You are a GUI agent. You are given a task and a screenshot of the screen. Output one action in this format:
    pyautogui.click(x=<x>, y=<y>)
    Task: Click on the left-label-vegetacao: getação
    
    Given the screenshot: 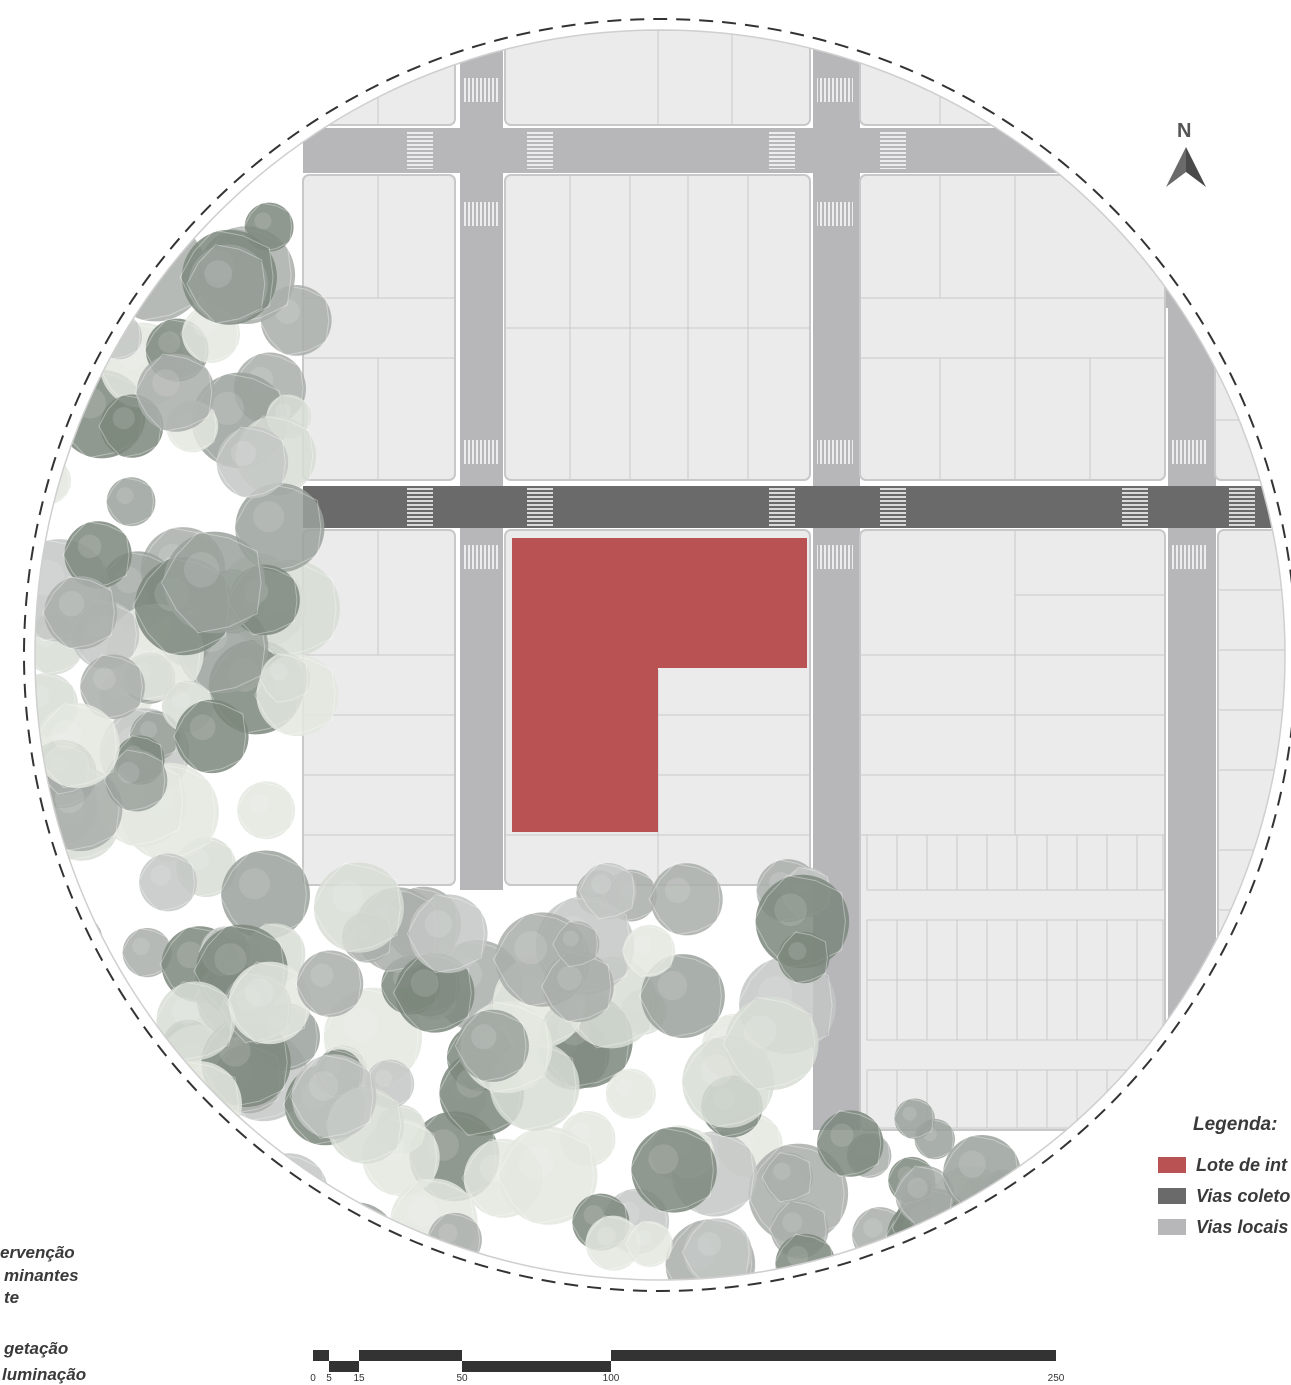 What is the action you would take?
    pyautogui.click(x=36, y=1348)
    